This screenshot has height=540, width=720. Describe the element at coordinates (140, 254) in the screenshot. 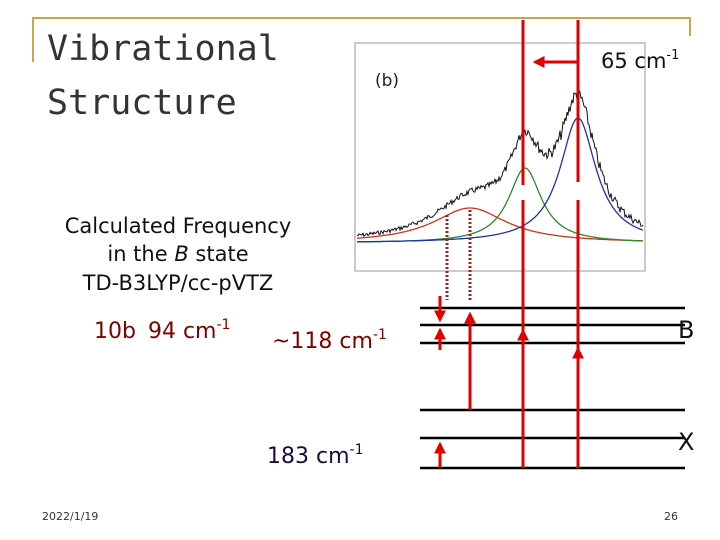

I see `text: in the` at that location.